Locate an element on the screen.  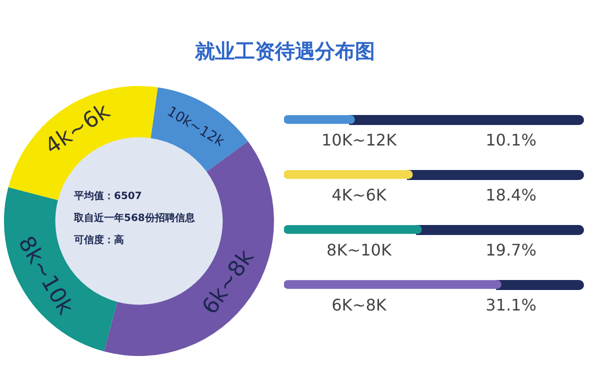
data-label: 10.1% is located at coordinates (511, 140).